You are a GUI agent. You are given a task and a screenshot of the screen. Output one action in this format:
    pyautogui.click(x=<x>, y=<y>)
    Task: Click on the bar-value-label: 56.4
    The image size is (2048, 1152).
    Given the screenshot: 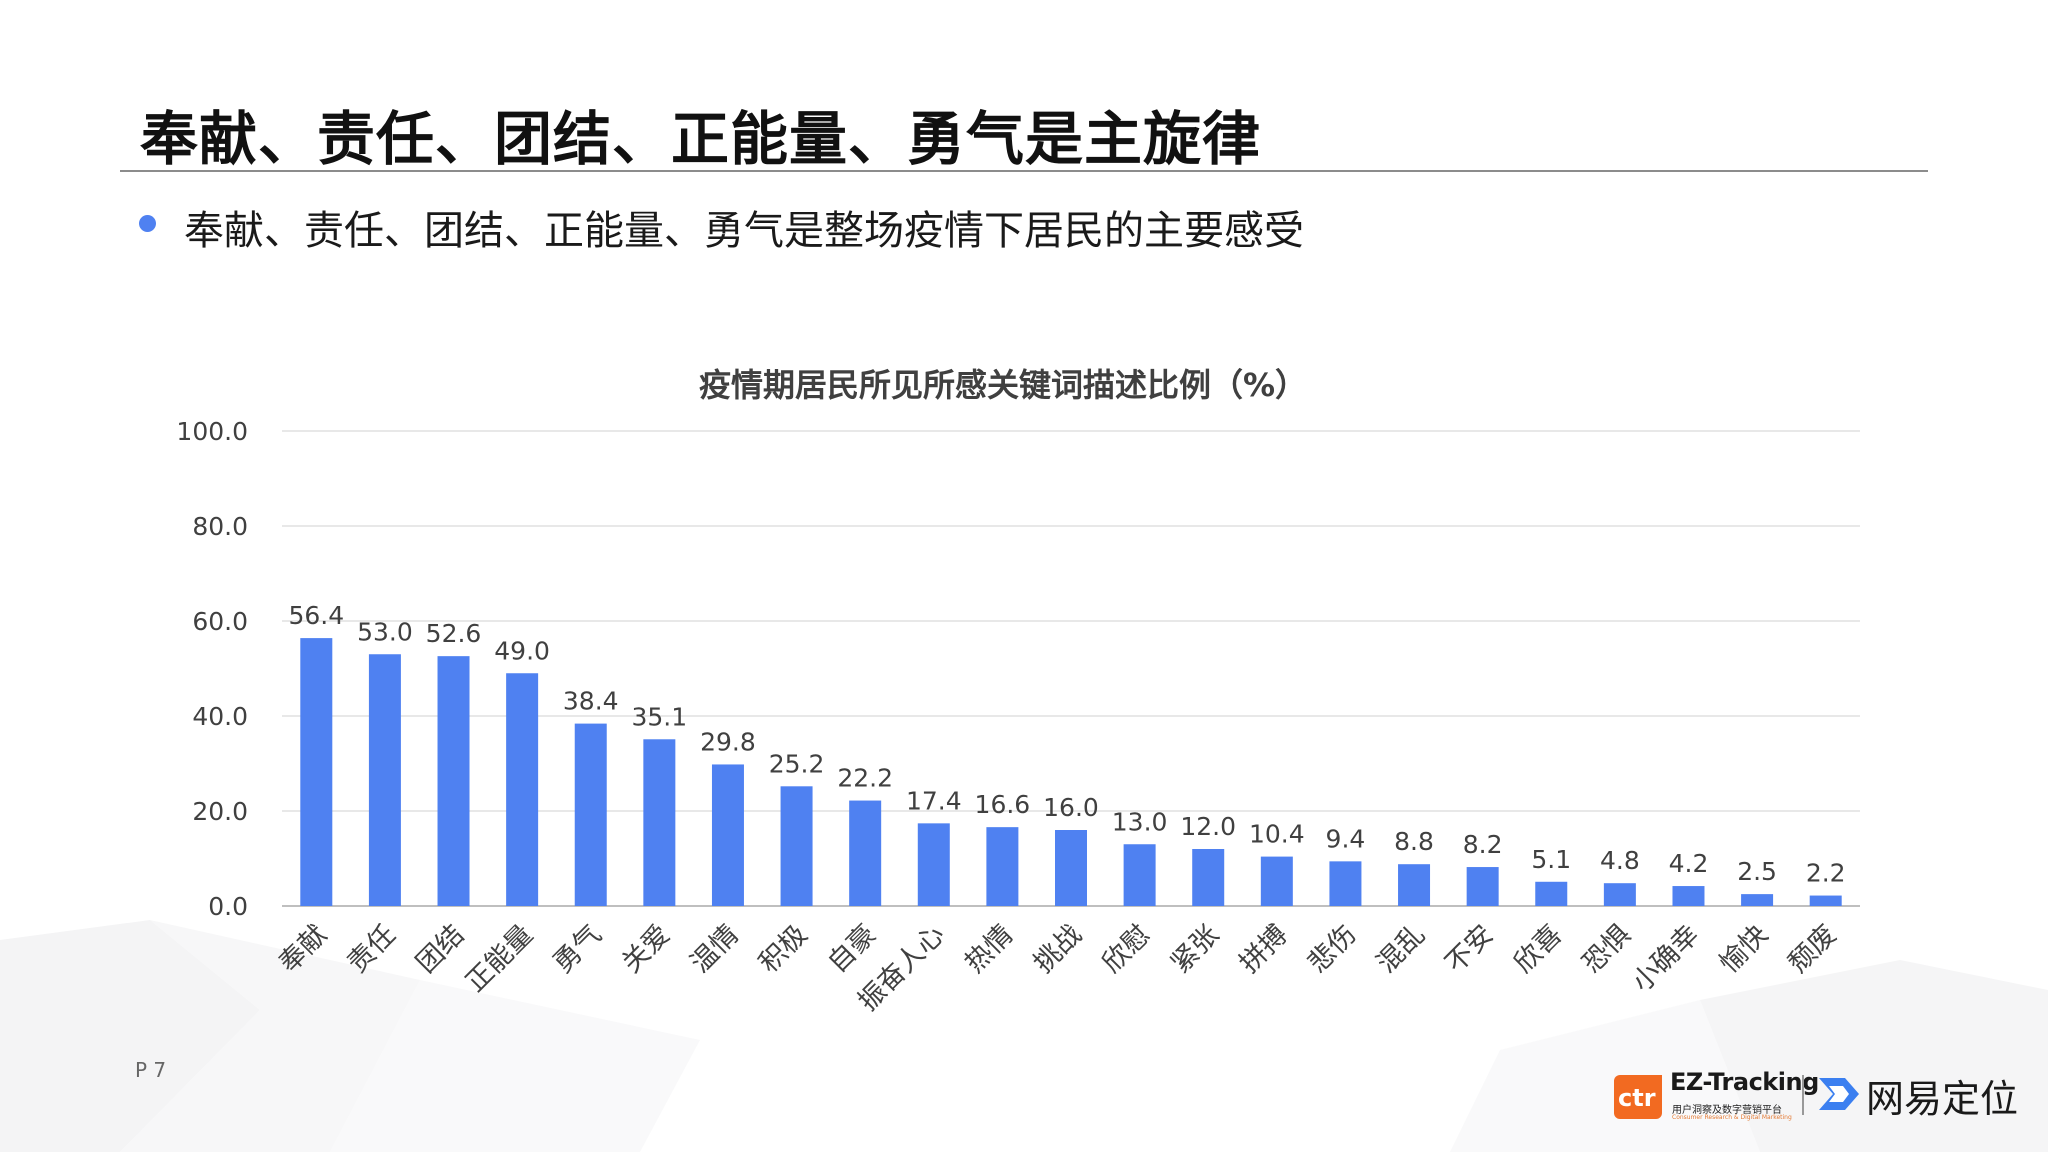 What is the action you would take?
    pyautogui.click(x=316, y=615)
    